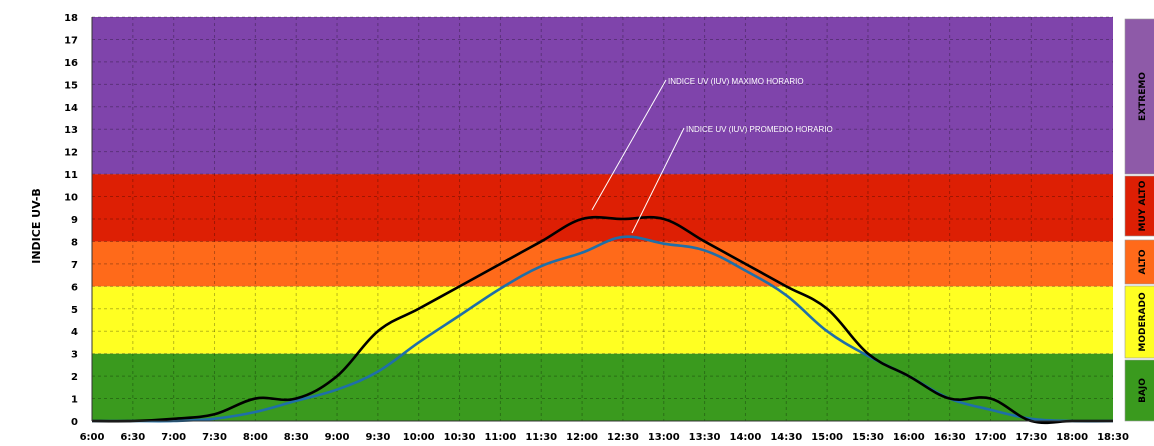 This screenshot has height=446, width=1154. Describe the element at coordinates (296, 437) in the screenshot. I see `x-tick-label: 8:30` at that location.